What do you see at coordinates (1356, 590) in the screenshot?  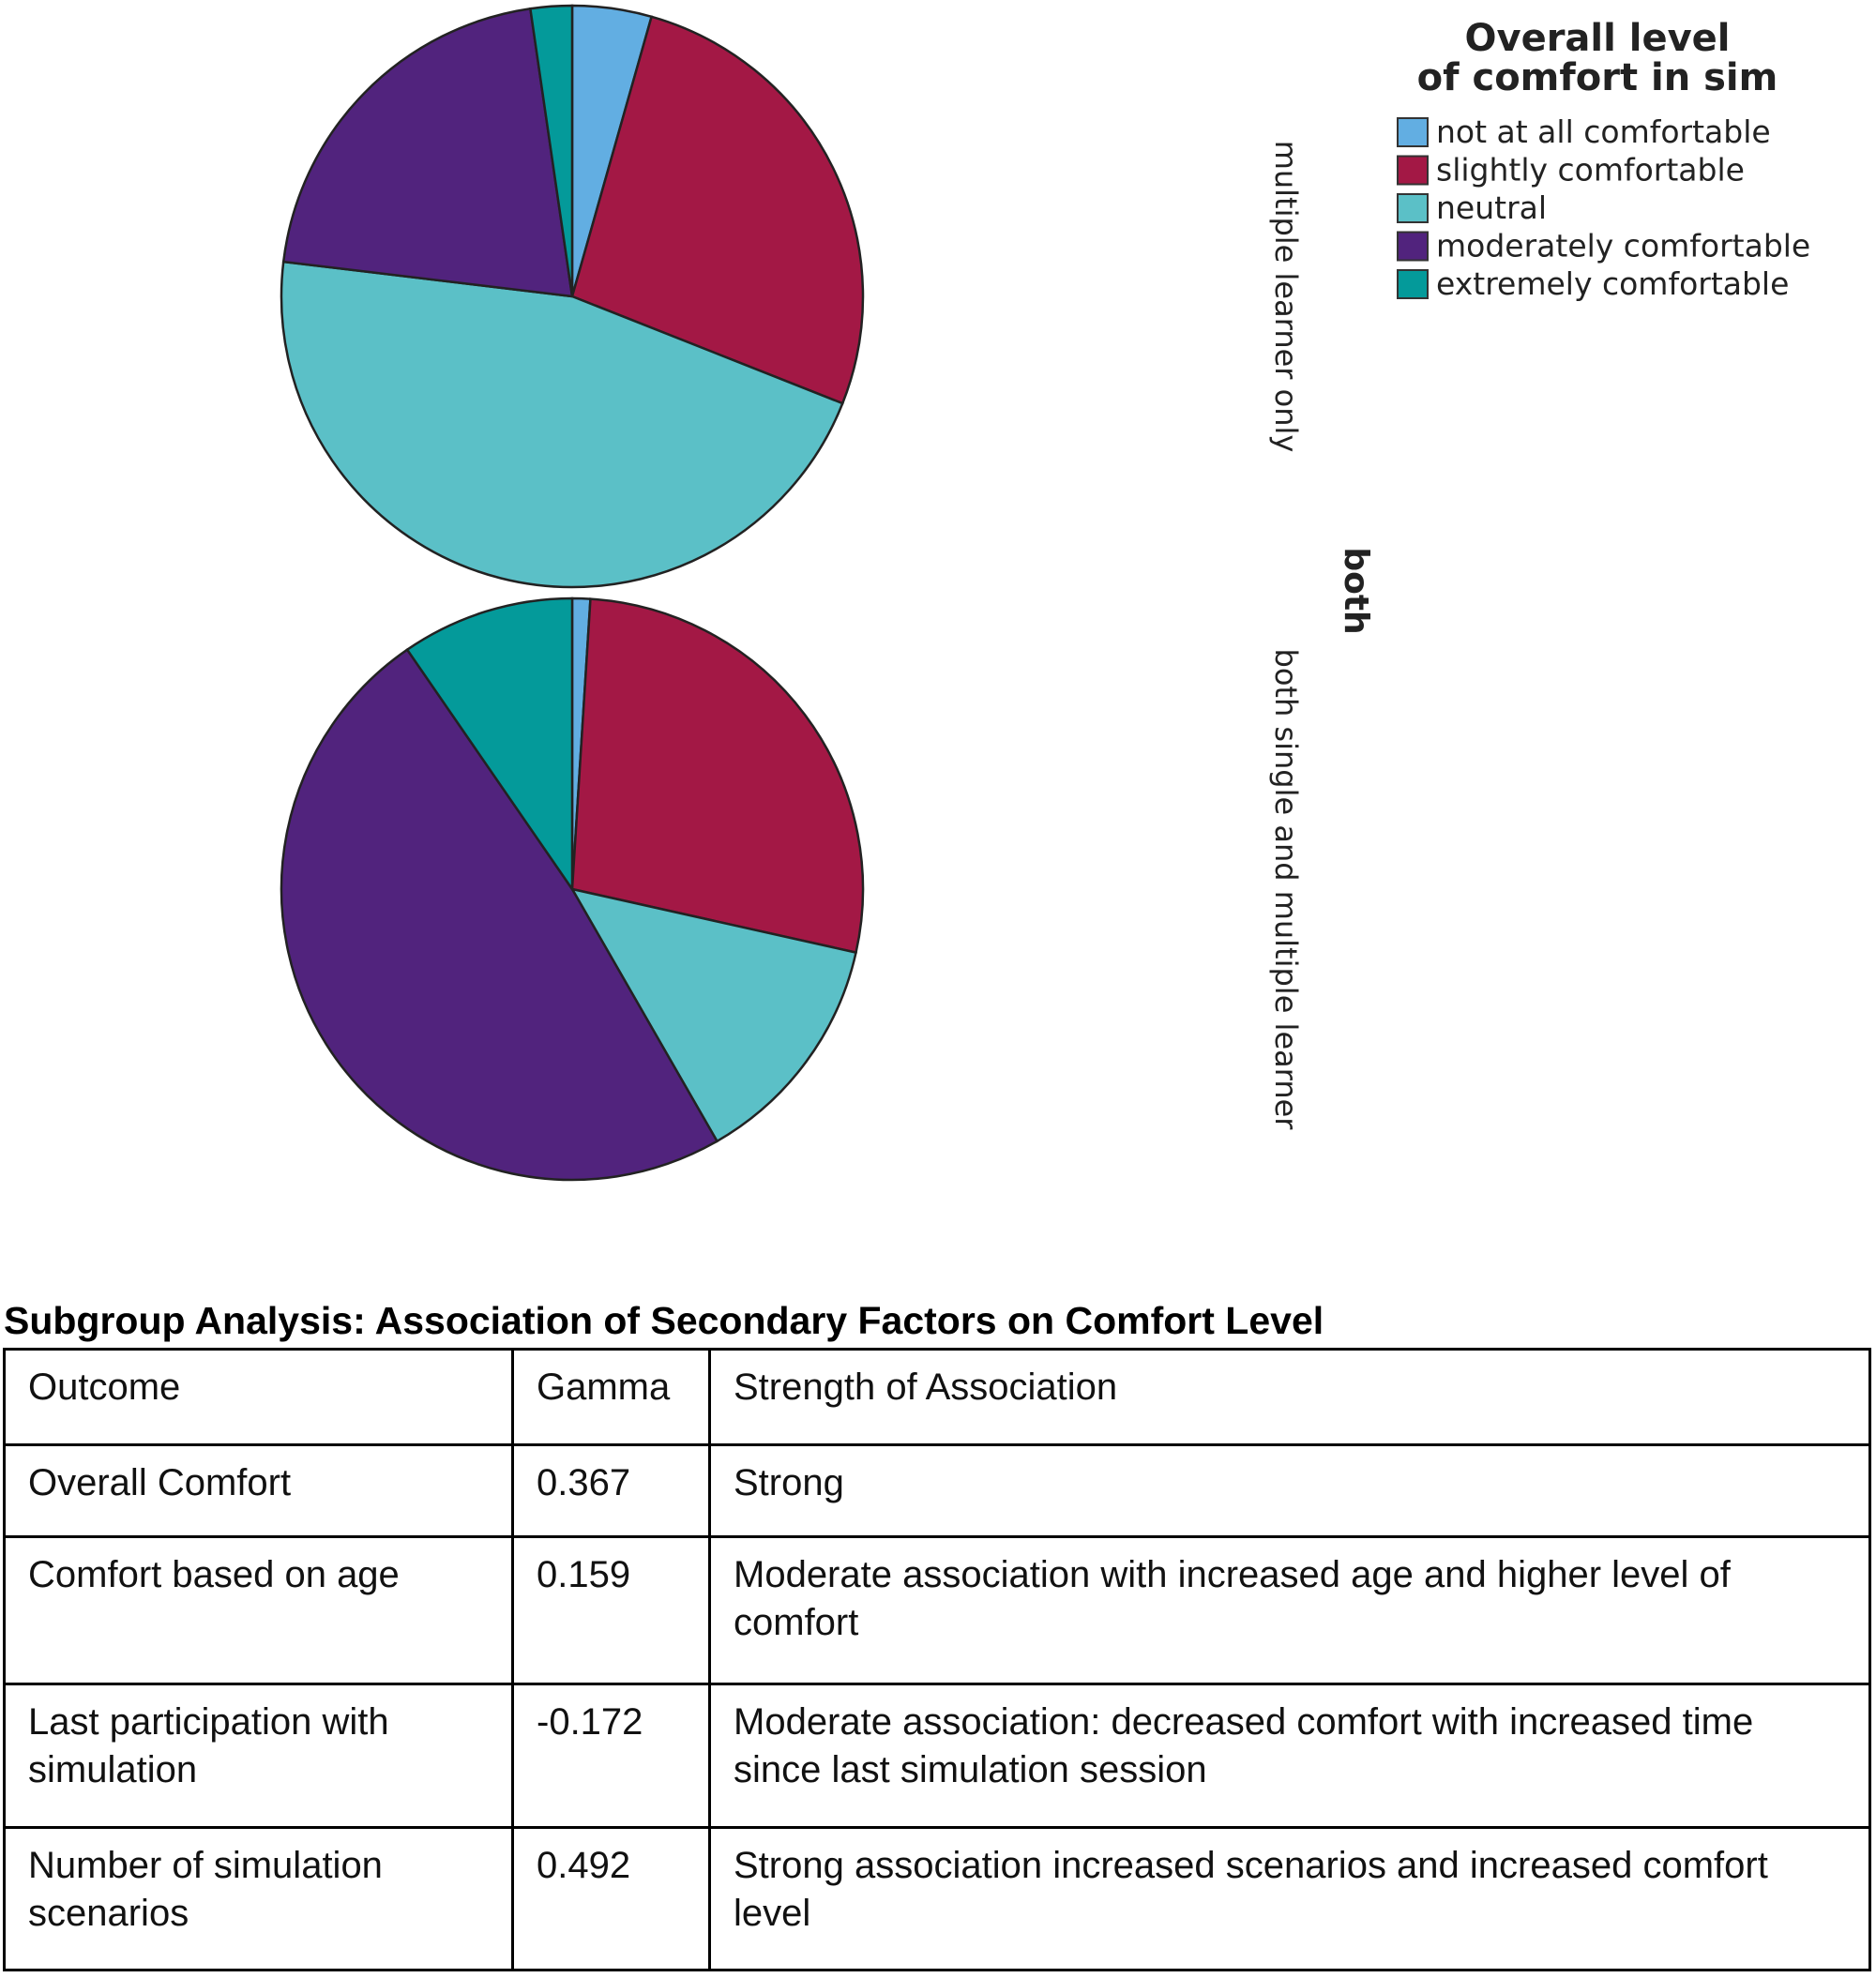 I see `facet-title: both` at bounding box center [1356, 590].